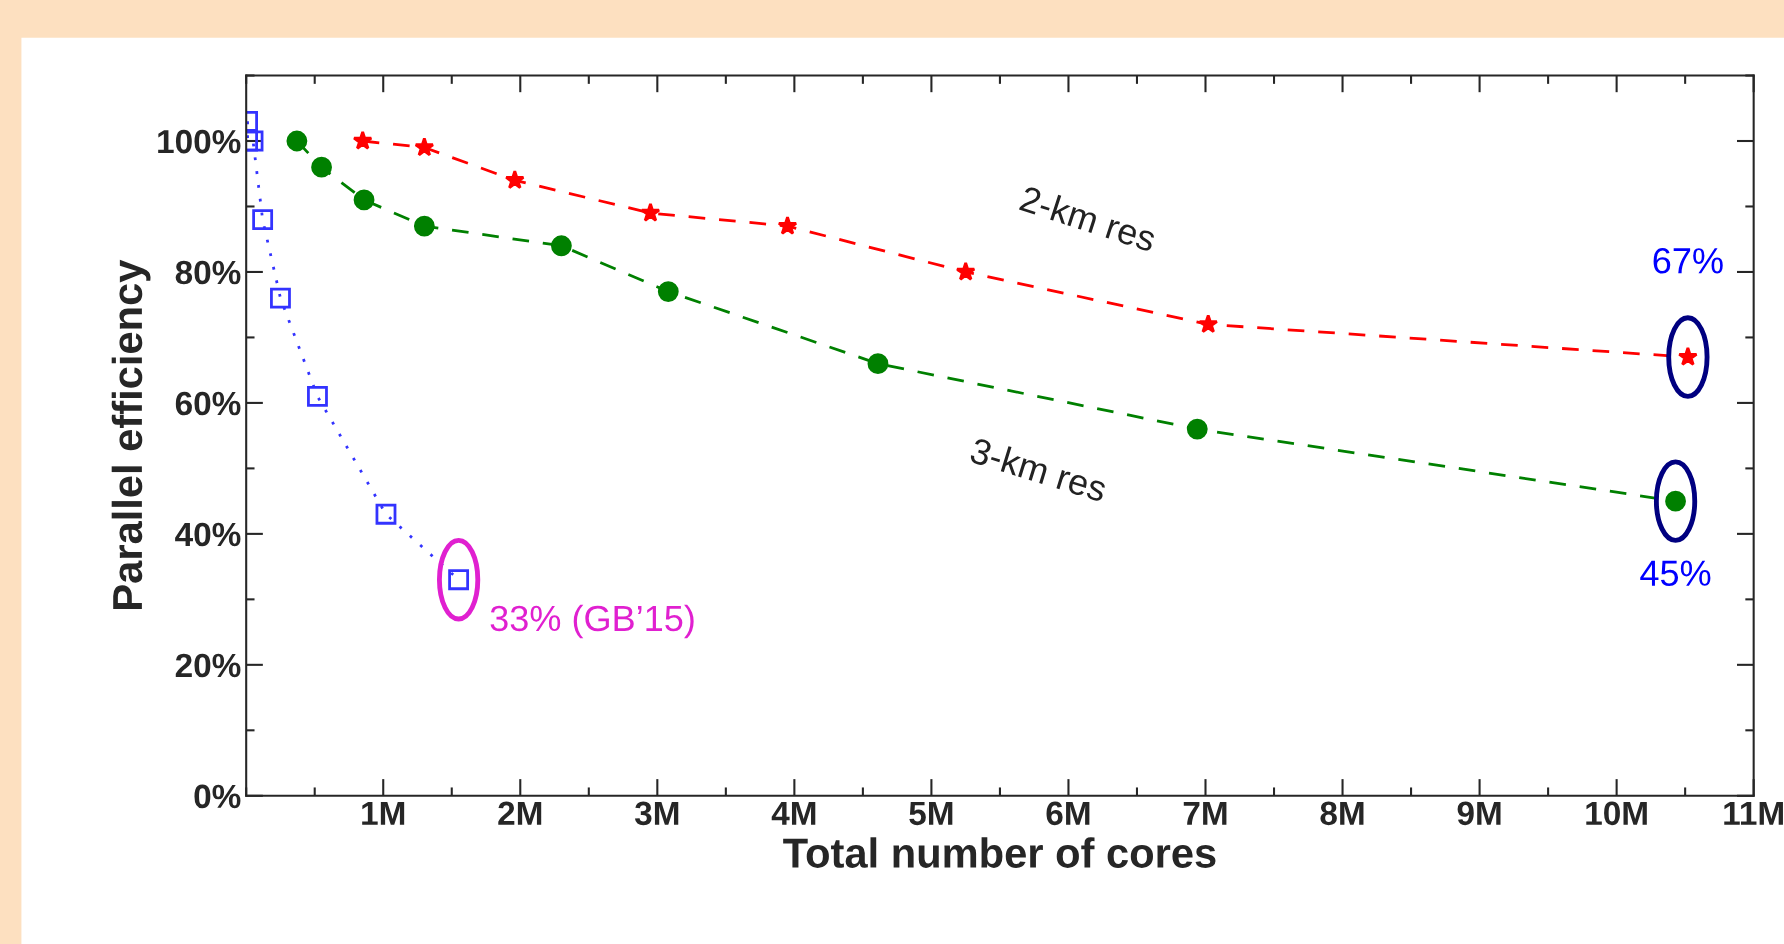  Describe the element at coordinates (208, 534) in the screenshot. I see `y-tick-label: 40%` at that location.